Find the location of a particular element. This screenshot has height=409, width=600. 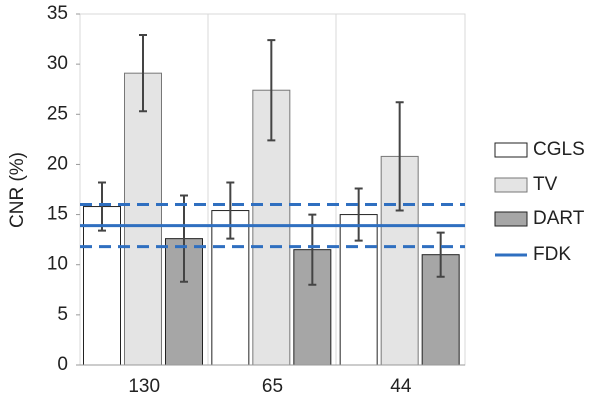

y-tick-label: 10 is located at coordinates (57, 264).